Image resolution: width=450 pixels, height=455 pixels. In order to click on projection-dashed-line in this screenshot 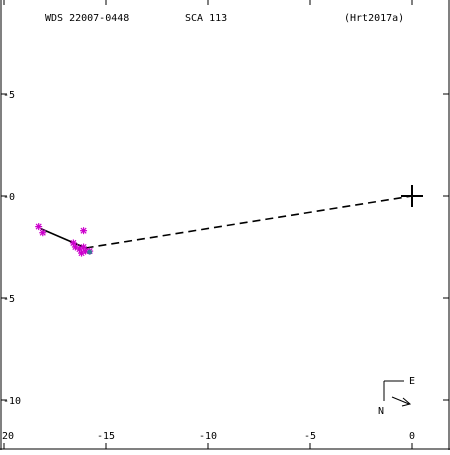, I will do `click(249, 222)`.